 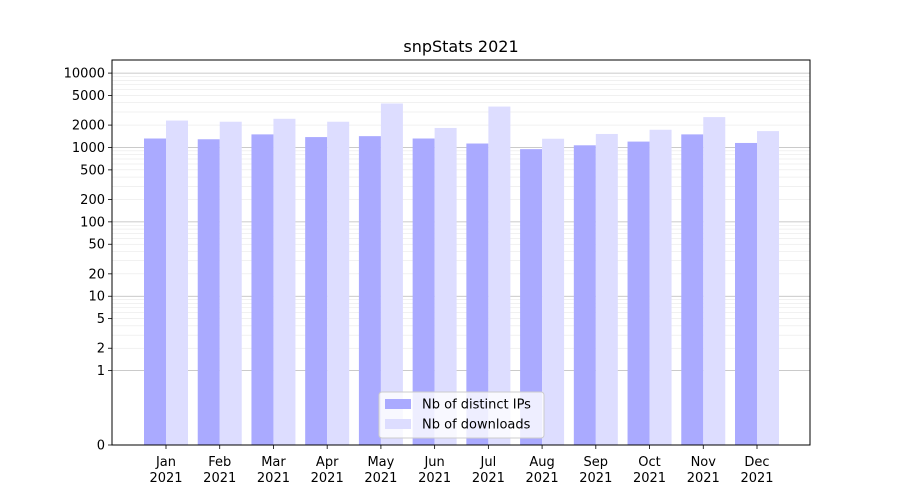 I want to click on x-tick-label-month: Feb, so click(x=219, y=462).